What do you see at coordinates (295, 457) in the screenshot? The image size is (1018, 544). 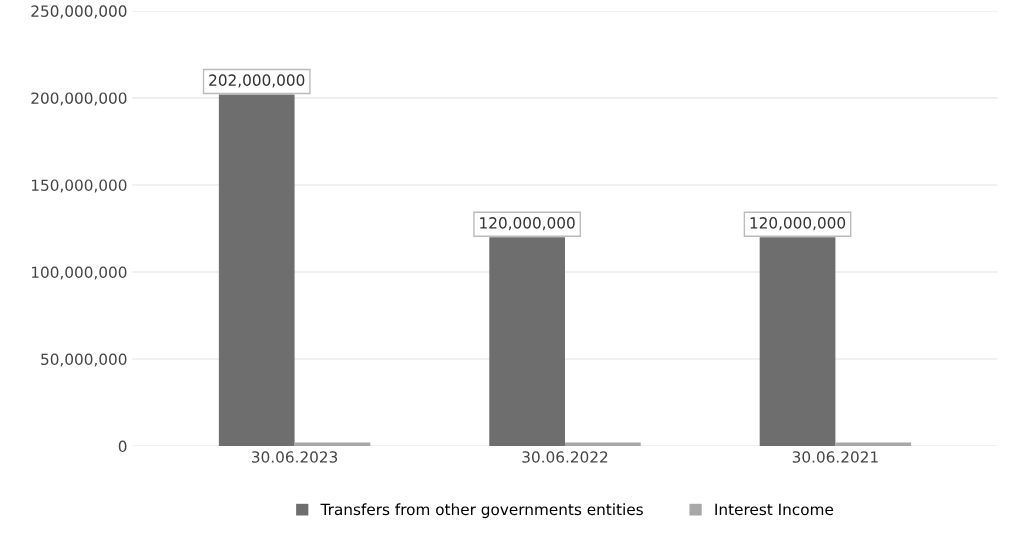 I see `x-tick-label: 30.06.2023` at bounding box center [295, 457].